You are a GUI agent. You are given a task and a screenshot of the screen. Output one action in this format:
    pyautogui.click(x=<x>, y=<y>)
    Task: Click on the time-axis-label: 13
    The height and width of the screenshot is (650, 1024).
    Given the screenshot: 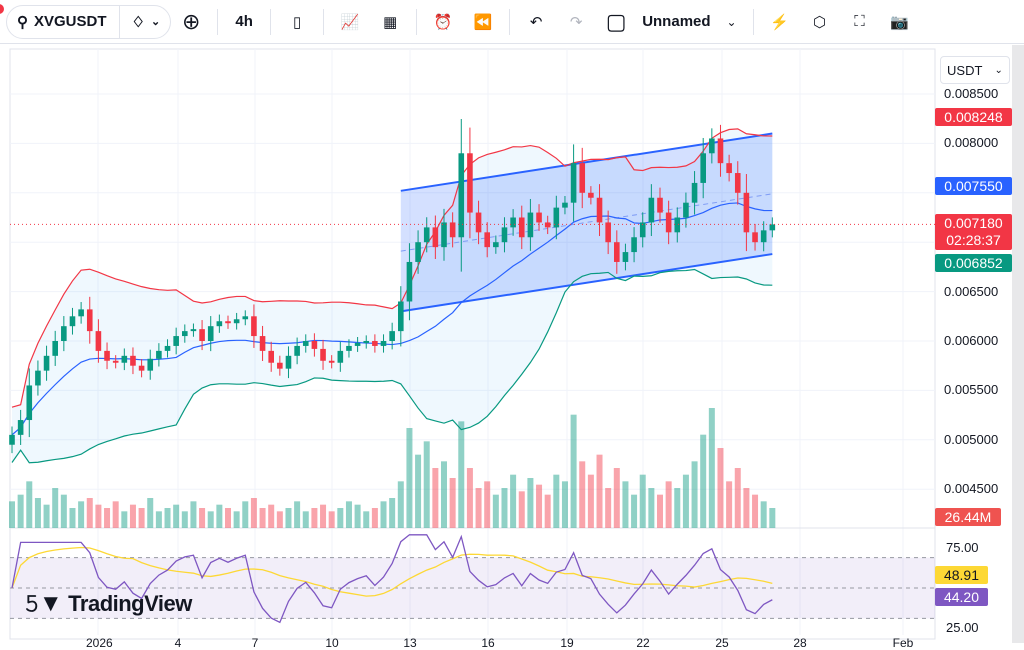 What is the action you would take?
    pyautogui.click(x=410, y=643)
    